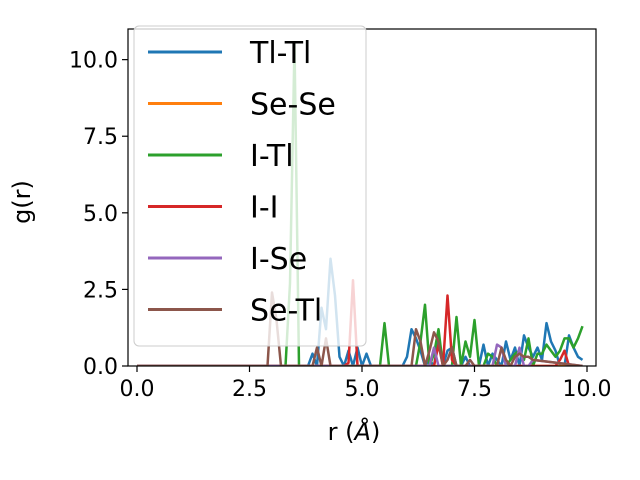  What do you see at coordinates (100, 137) in the screenshot?
I see `y-tick-label: 7.5` at bounding box center [100, 137].